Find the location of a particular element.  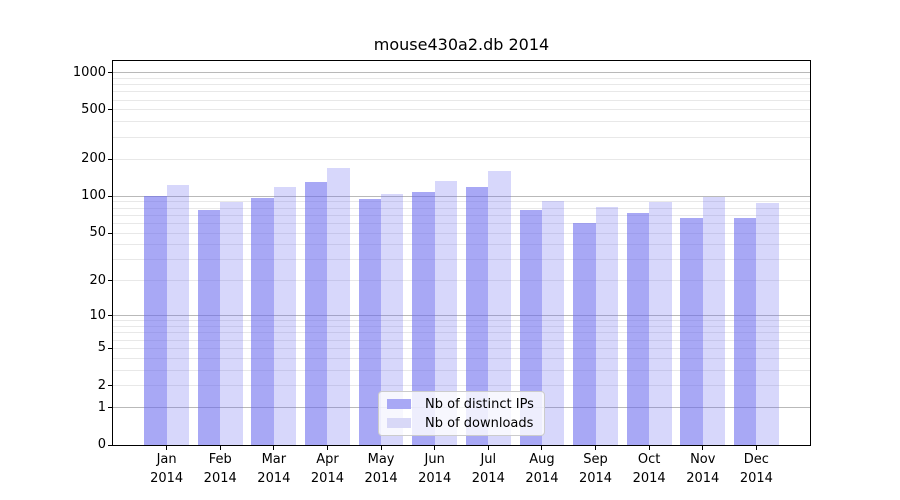

x-tick-label: Jul 2014 is located at coordinates (488, 469).